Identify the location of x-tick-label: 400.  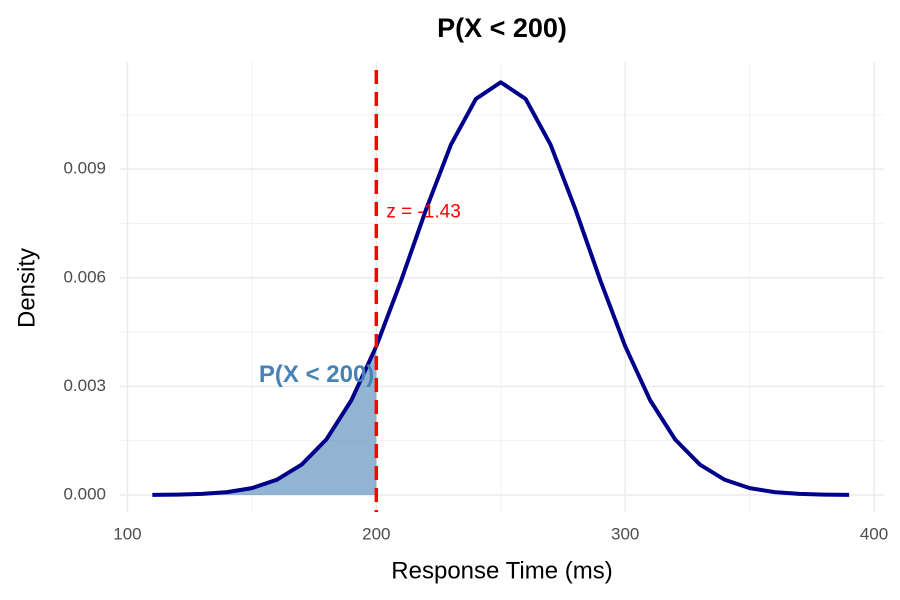
(874, 533).